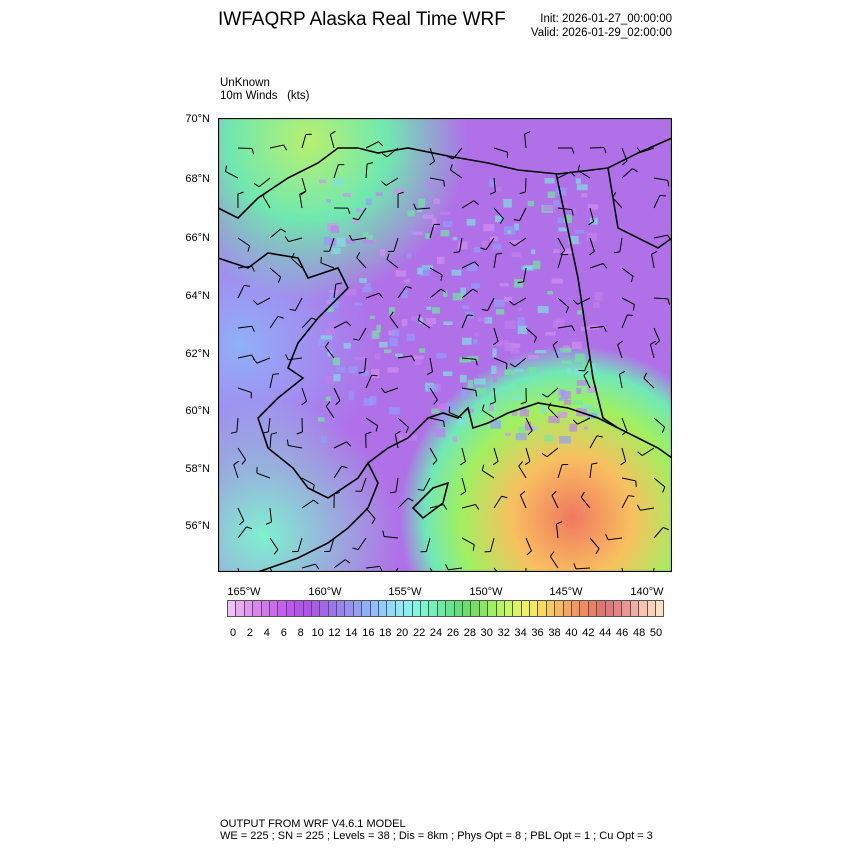  I want to click on colorbar-label: 48, so click(639, 633).